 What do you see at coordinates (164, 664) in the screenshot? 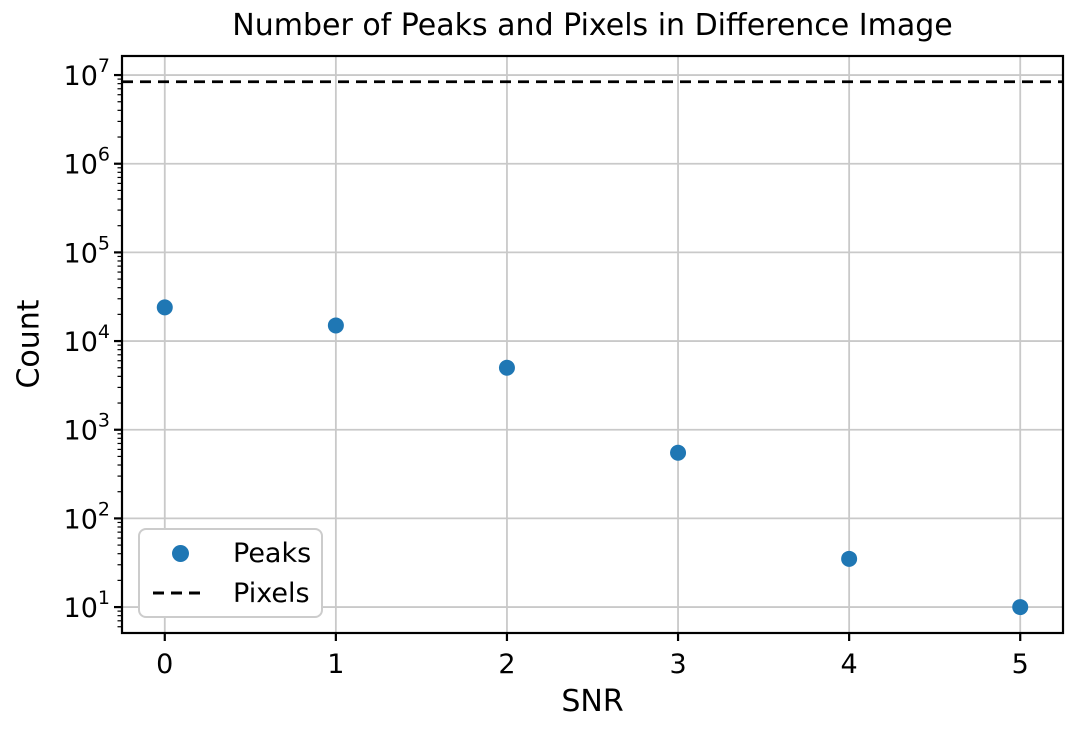
I see `x-tick-label: 0` at bounding box center [164, 664].